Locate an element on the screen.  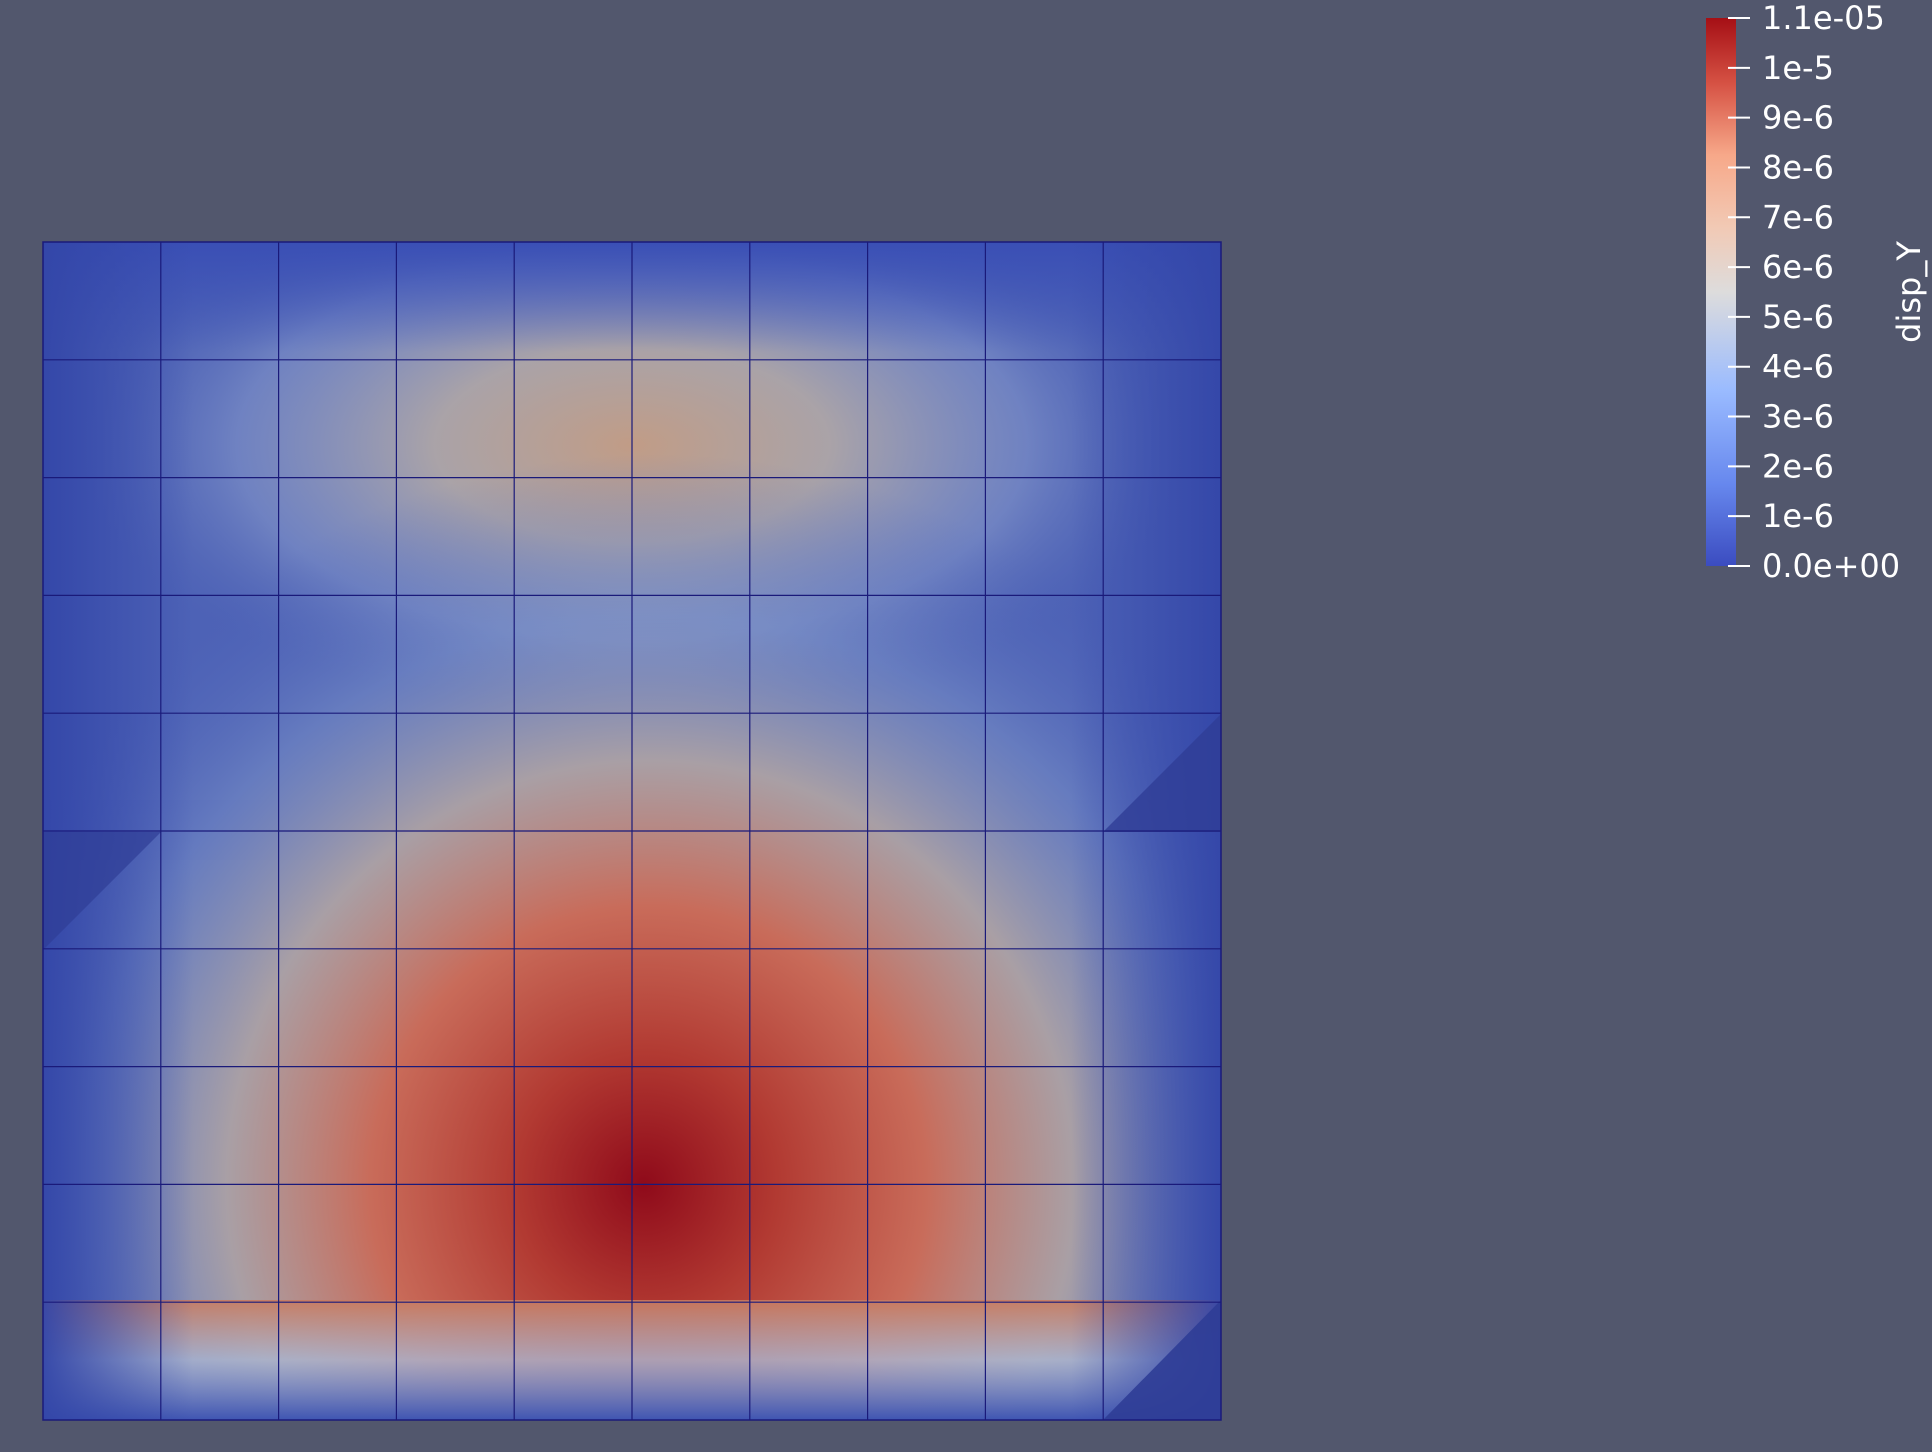
color-legend-tick-label: 2e-6 is located at coordinates (1798, 466).